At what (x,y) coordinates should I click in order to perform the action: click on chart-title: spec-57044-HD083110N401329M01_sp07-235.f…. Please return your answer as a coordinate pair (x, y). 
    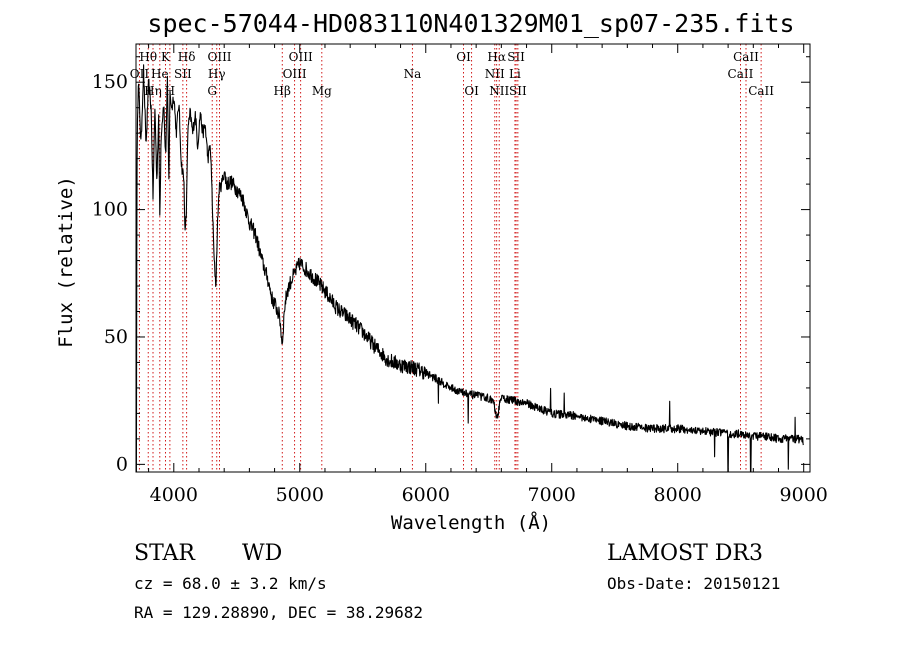
    Looking at the image, I should click on (470, 23).